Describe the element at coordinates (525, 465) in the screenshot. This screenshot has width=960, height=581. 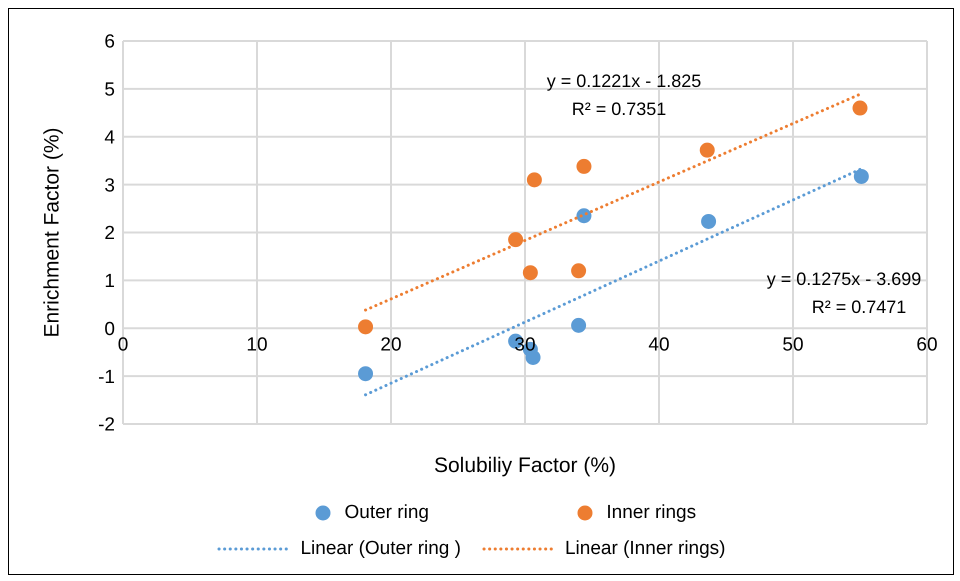
I see `x-axis-title: Solubiliy Factor (%)` at that location.